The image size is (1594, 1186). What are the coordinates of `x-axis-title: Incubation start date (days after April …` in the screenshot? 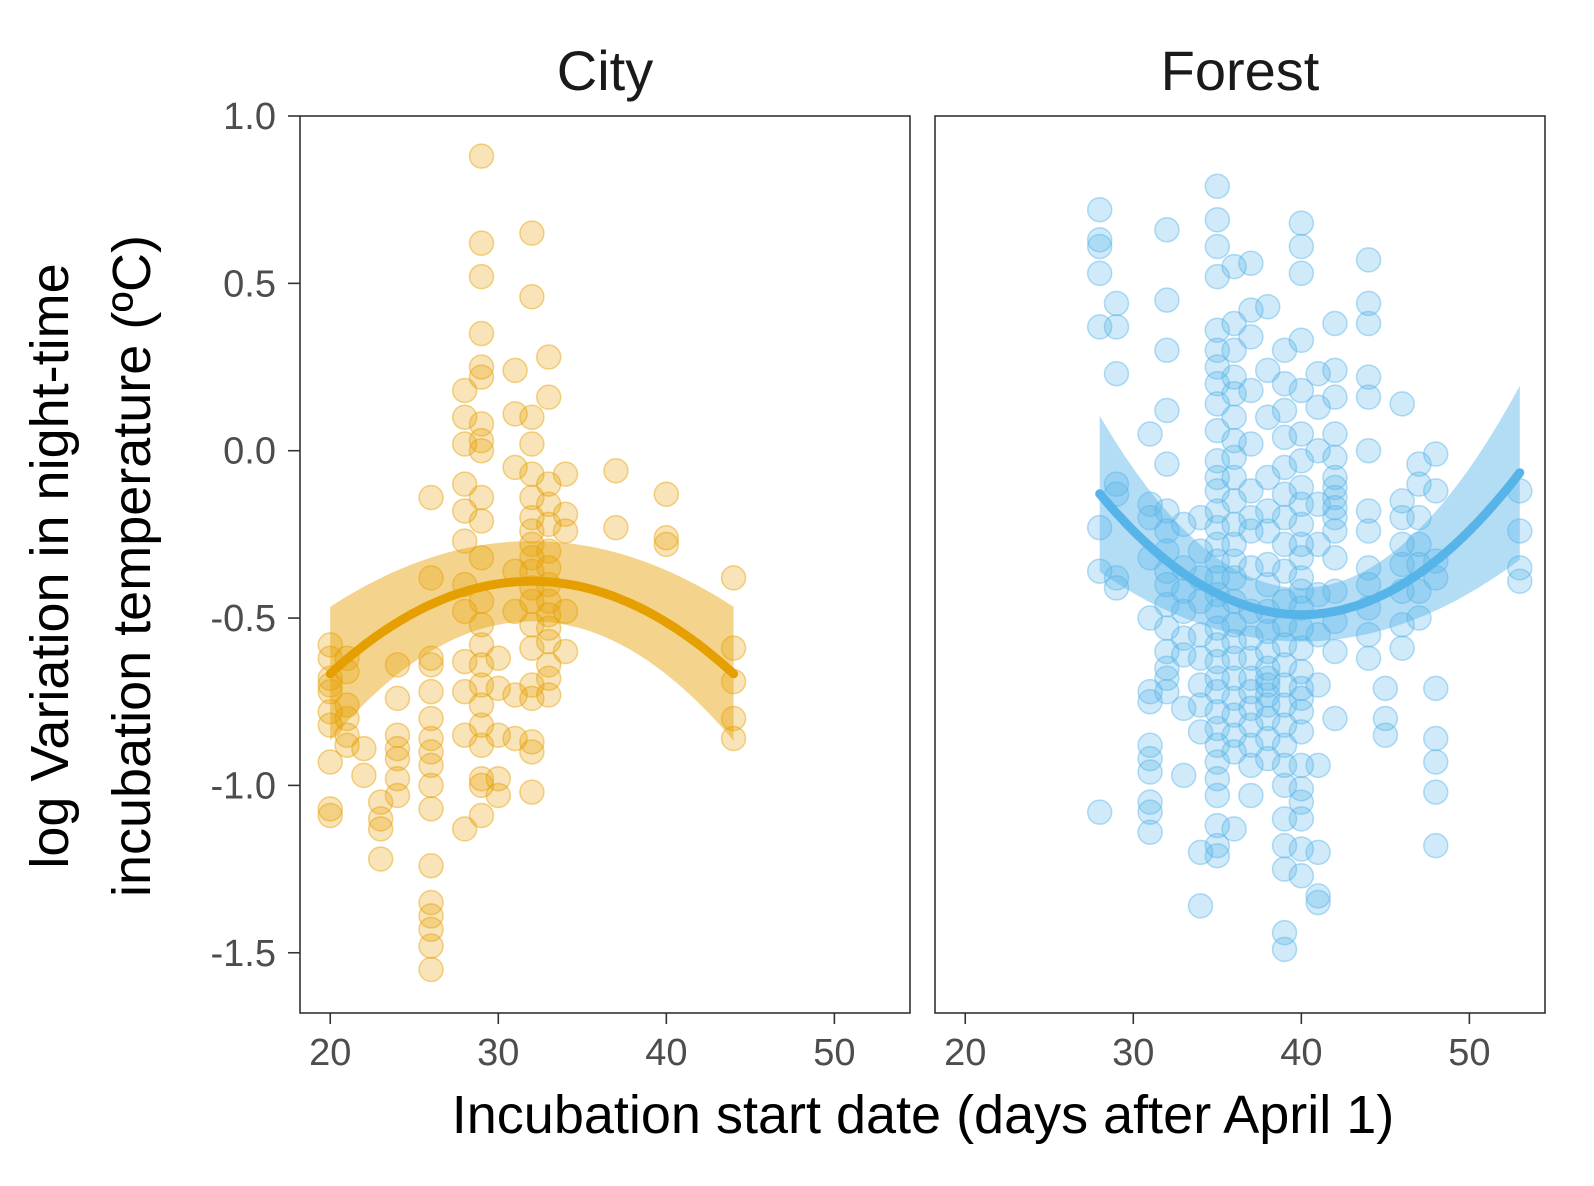 It's located at (923, 1115).